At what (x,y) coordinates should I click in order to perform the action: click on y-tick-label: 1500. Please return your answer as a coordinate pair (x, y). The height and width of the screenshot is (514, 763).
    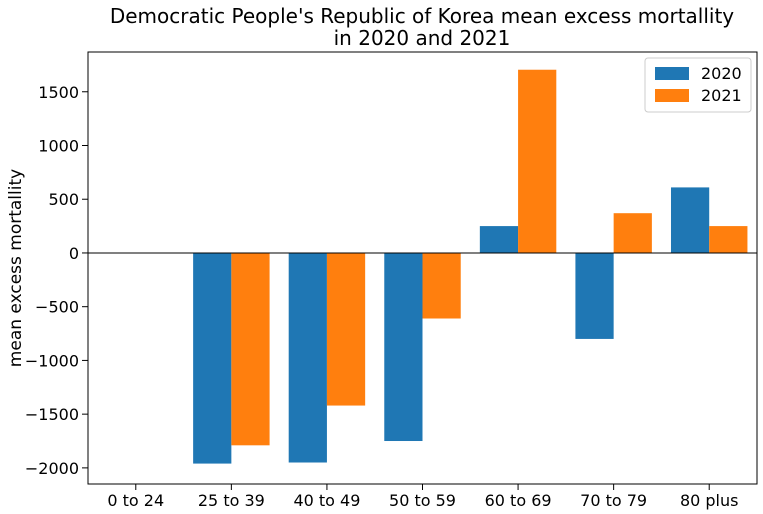
    Looking at the image, I should click on (58, 92).